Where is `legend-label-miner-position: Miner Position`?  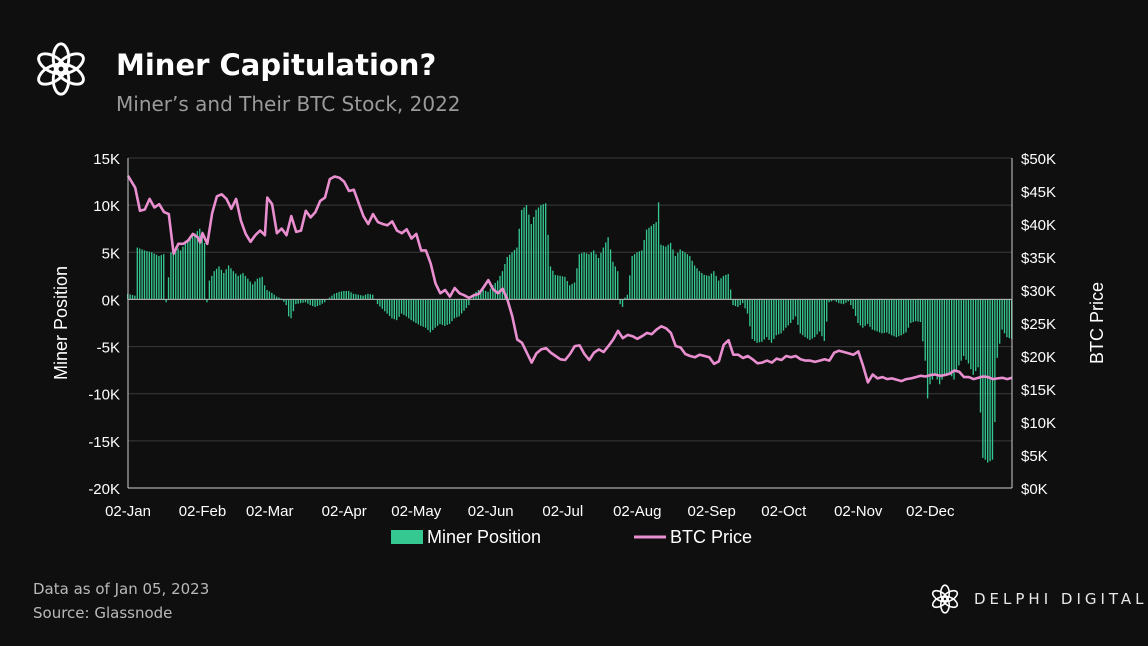
legend-label-miner-position: Miner Position is located at coordinates (484, 537).